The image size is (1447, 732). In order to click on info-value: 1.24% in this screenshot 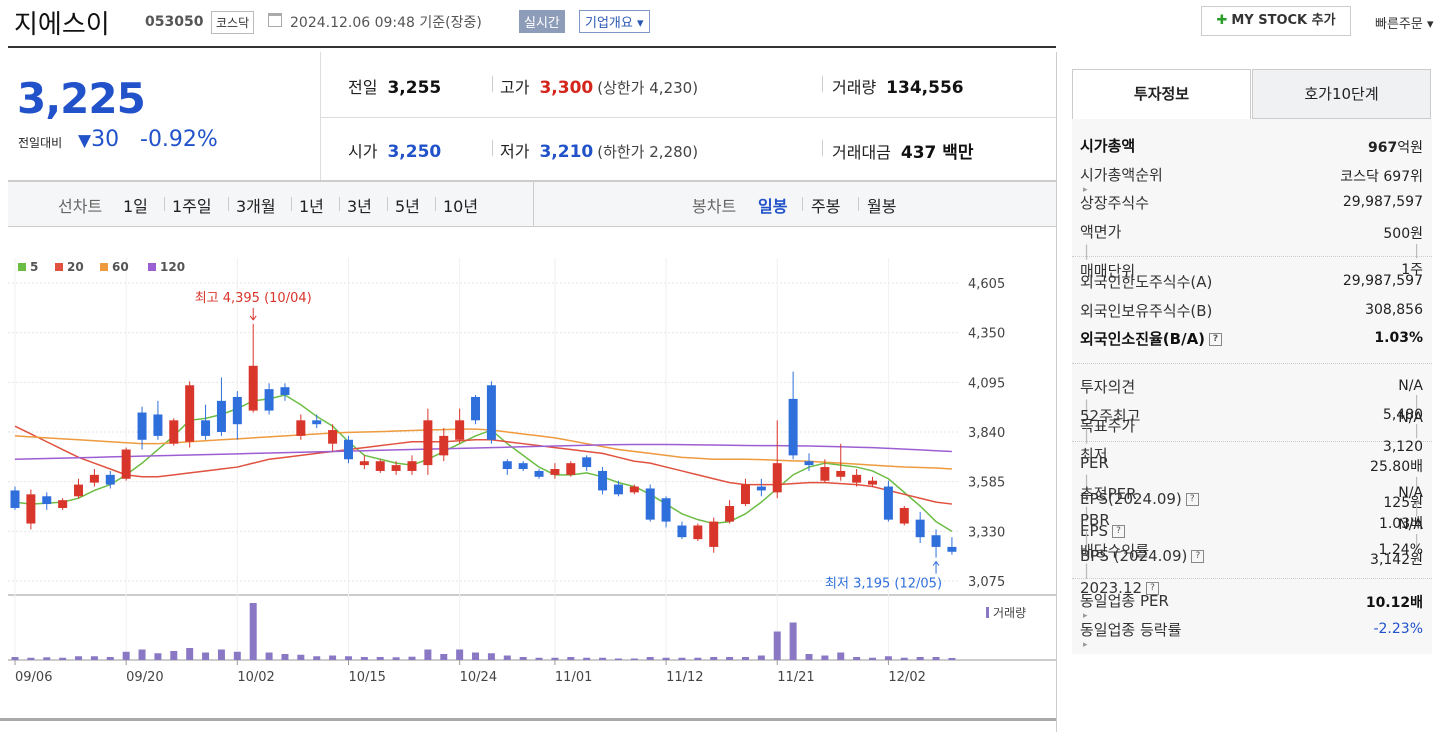, I will do `click(1400, 549)`.